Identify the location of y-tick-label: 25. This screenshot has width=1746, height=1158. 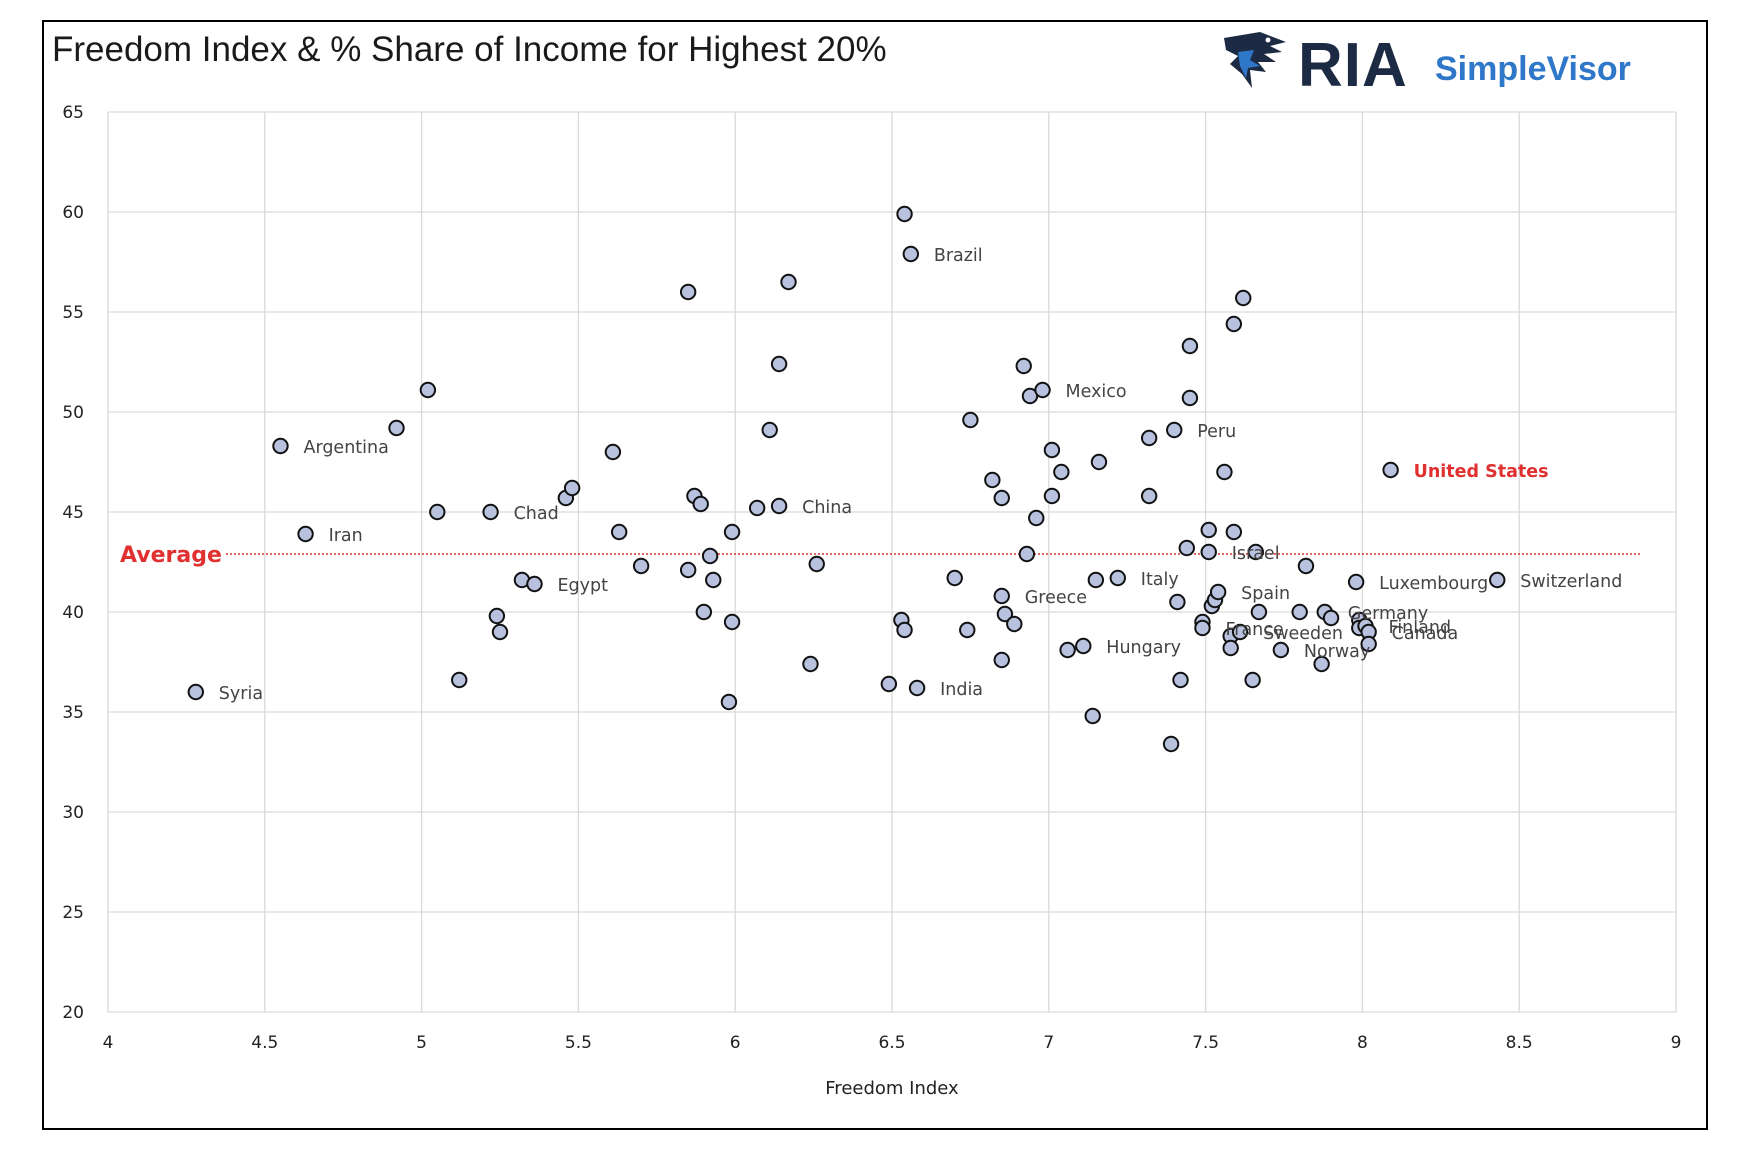
(73, 913).